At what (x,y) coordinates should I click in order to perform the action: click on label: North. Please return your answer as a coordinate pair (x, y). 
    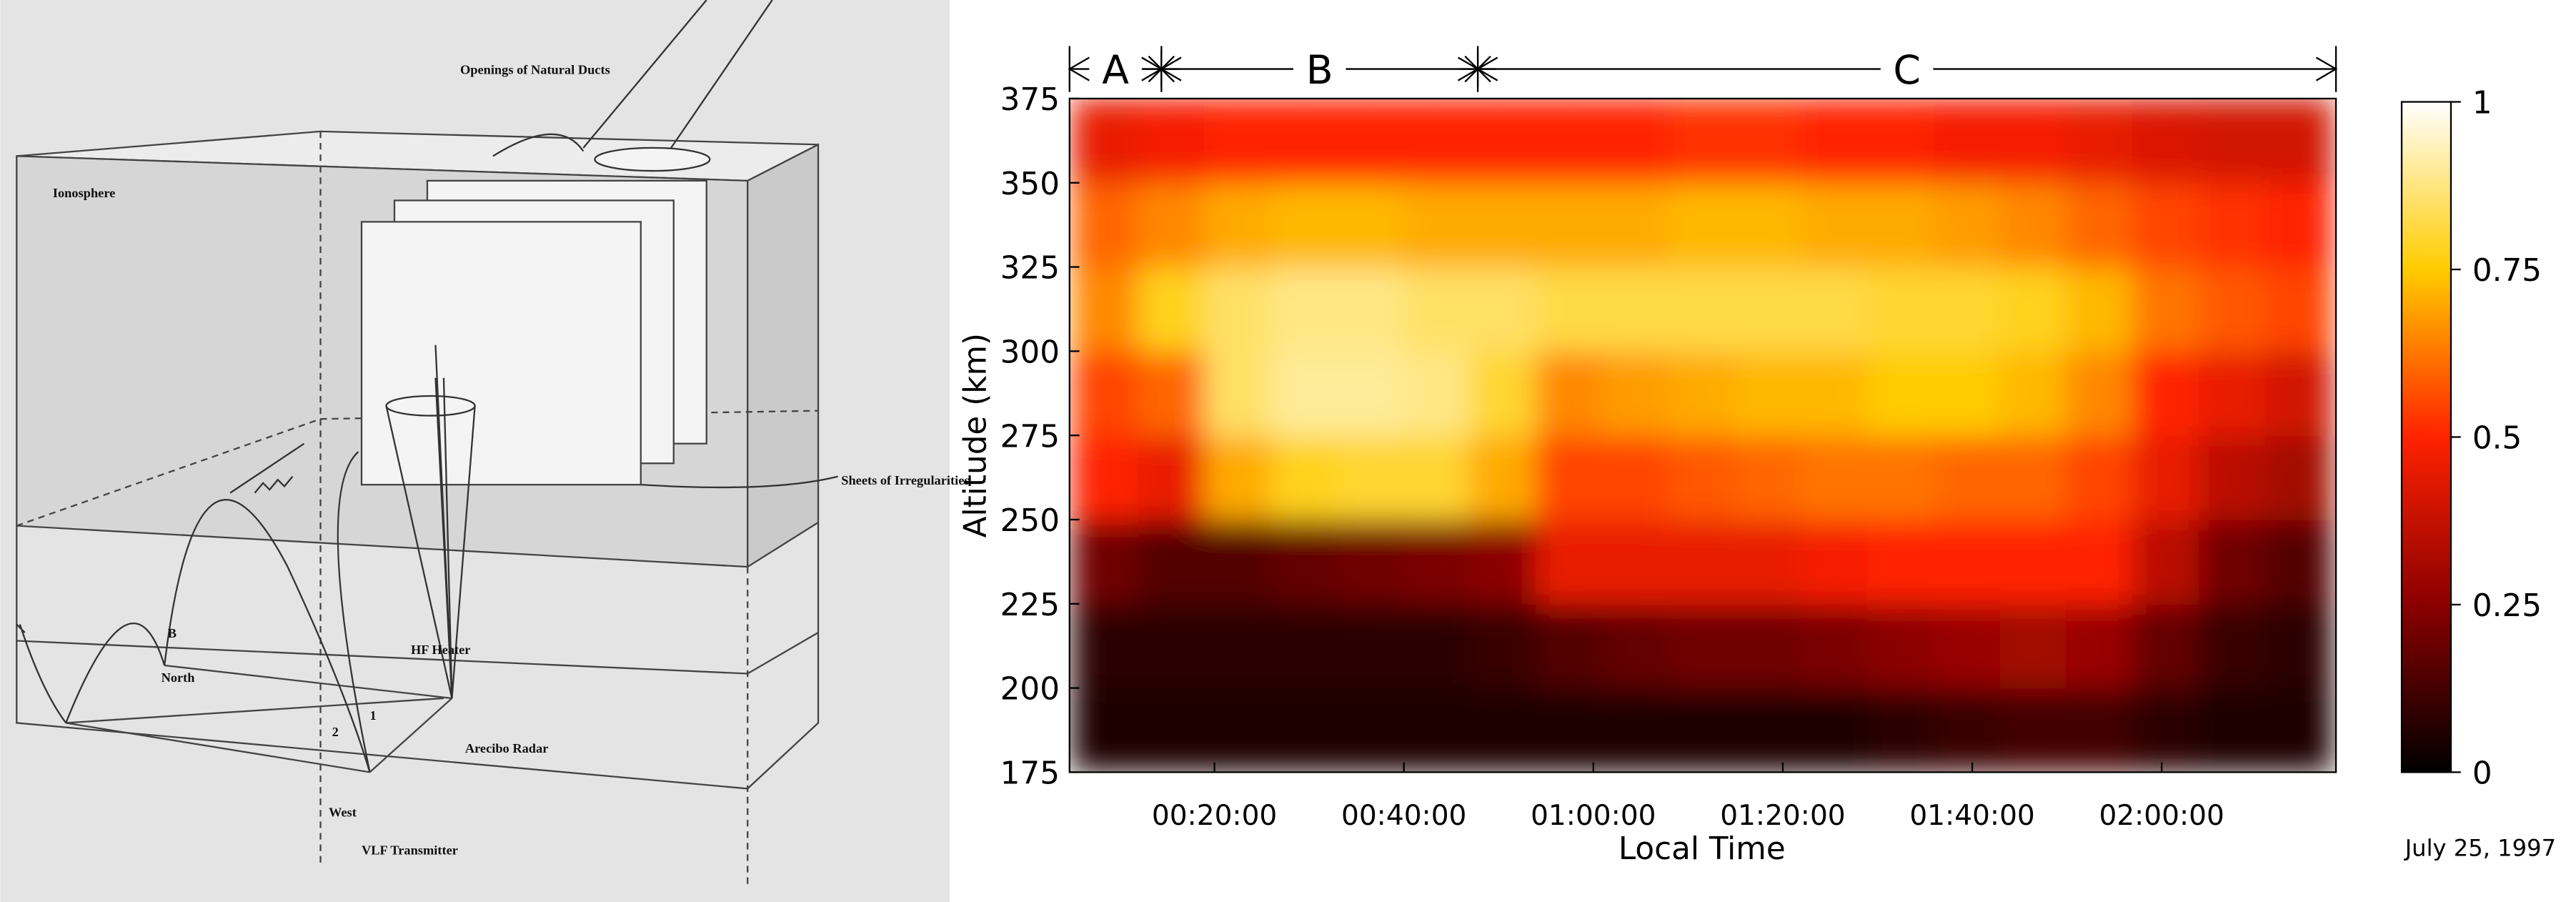
    Looking at the image, I should click on (178, 678).